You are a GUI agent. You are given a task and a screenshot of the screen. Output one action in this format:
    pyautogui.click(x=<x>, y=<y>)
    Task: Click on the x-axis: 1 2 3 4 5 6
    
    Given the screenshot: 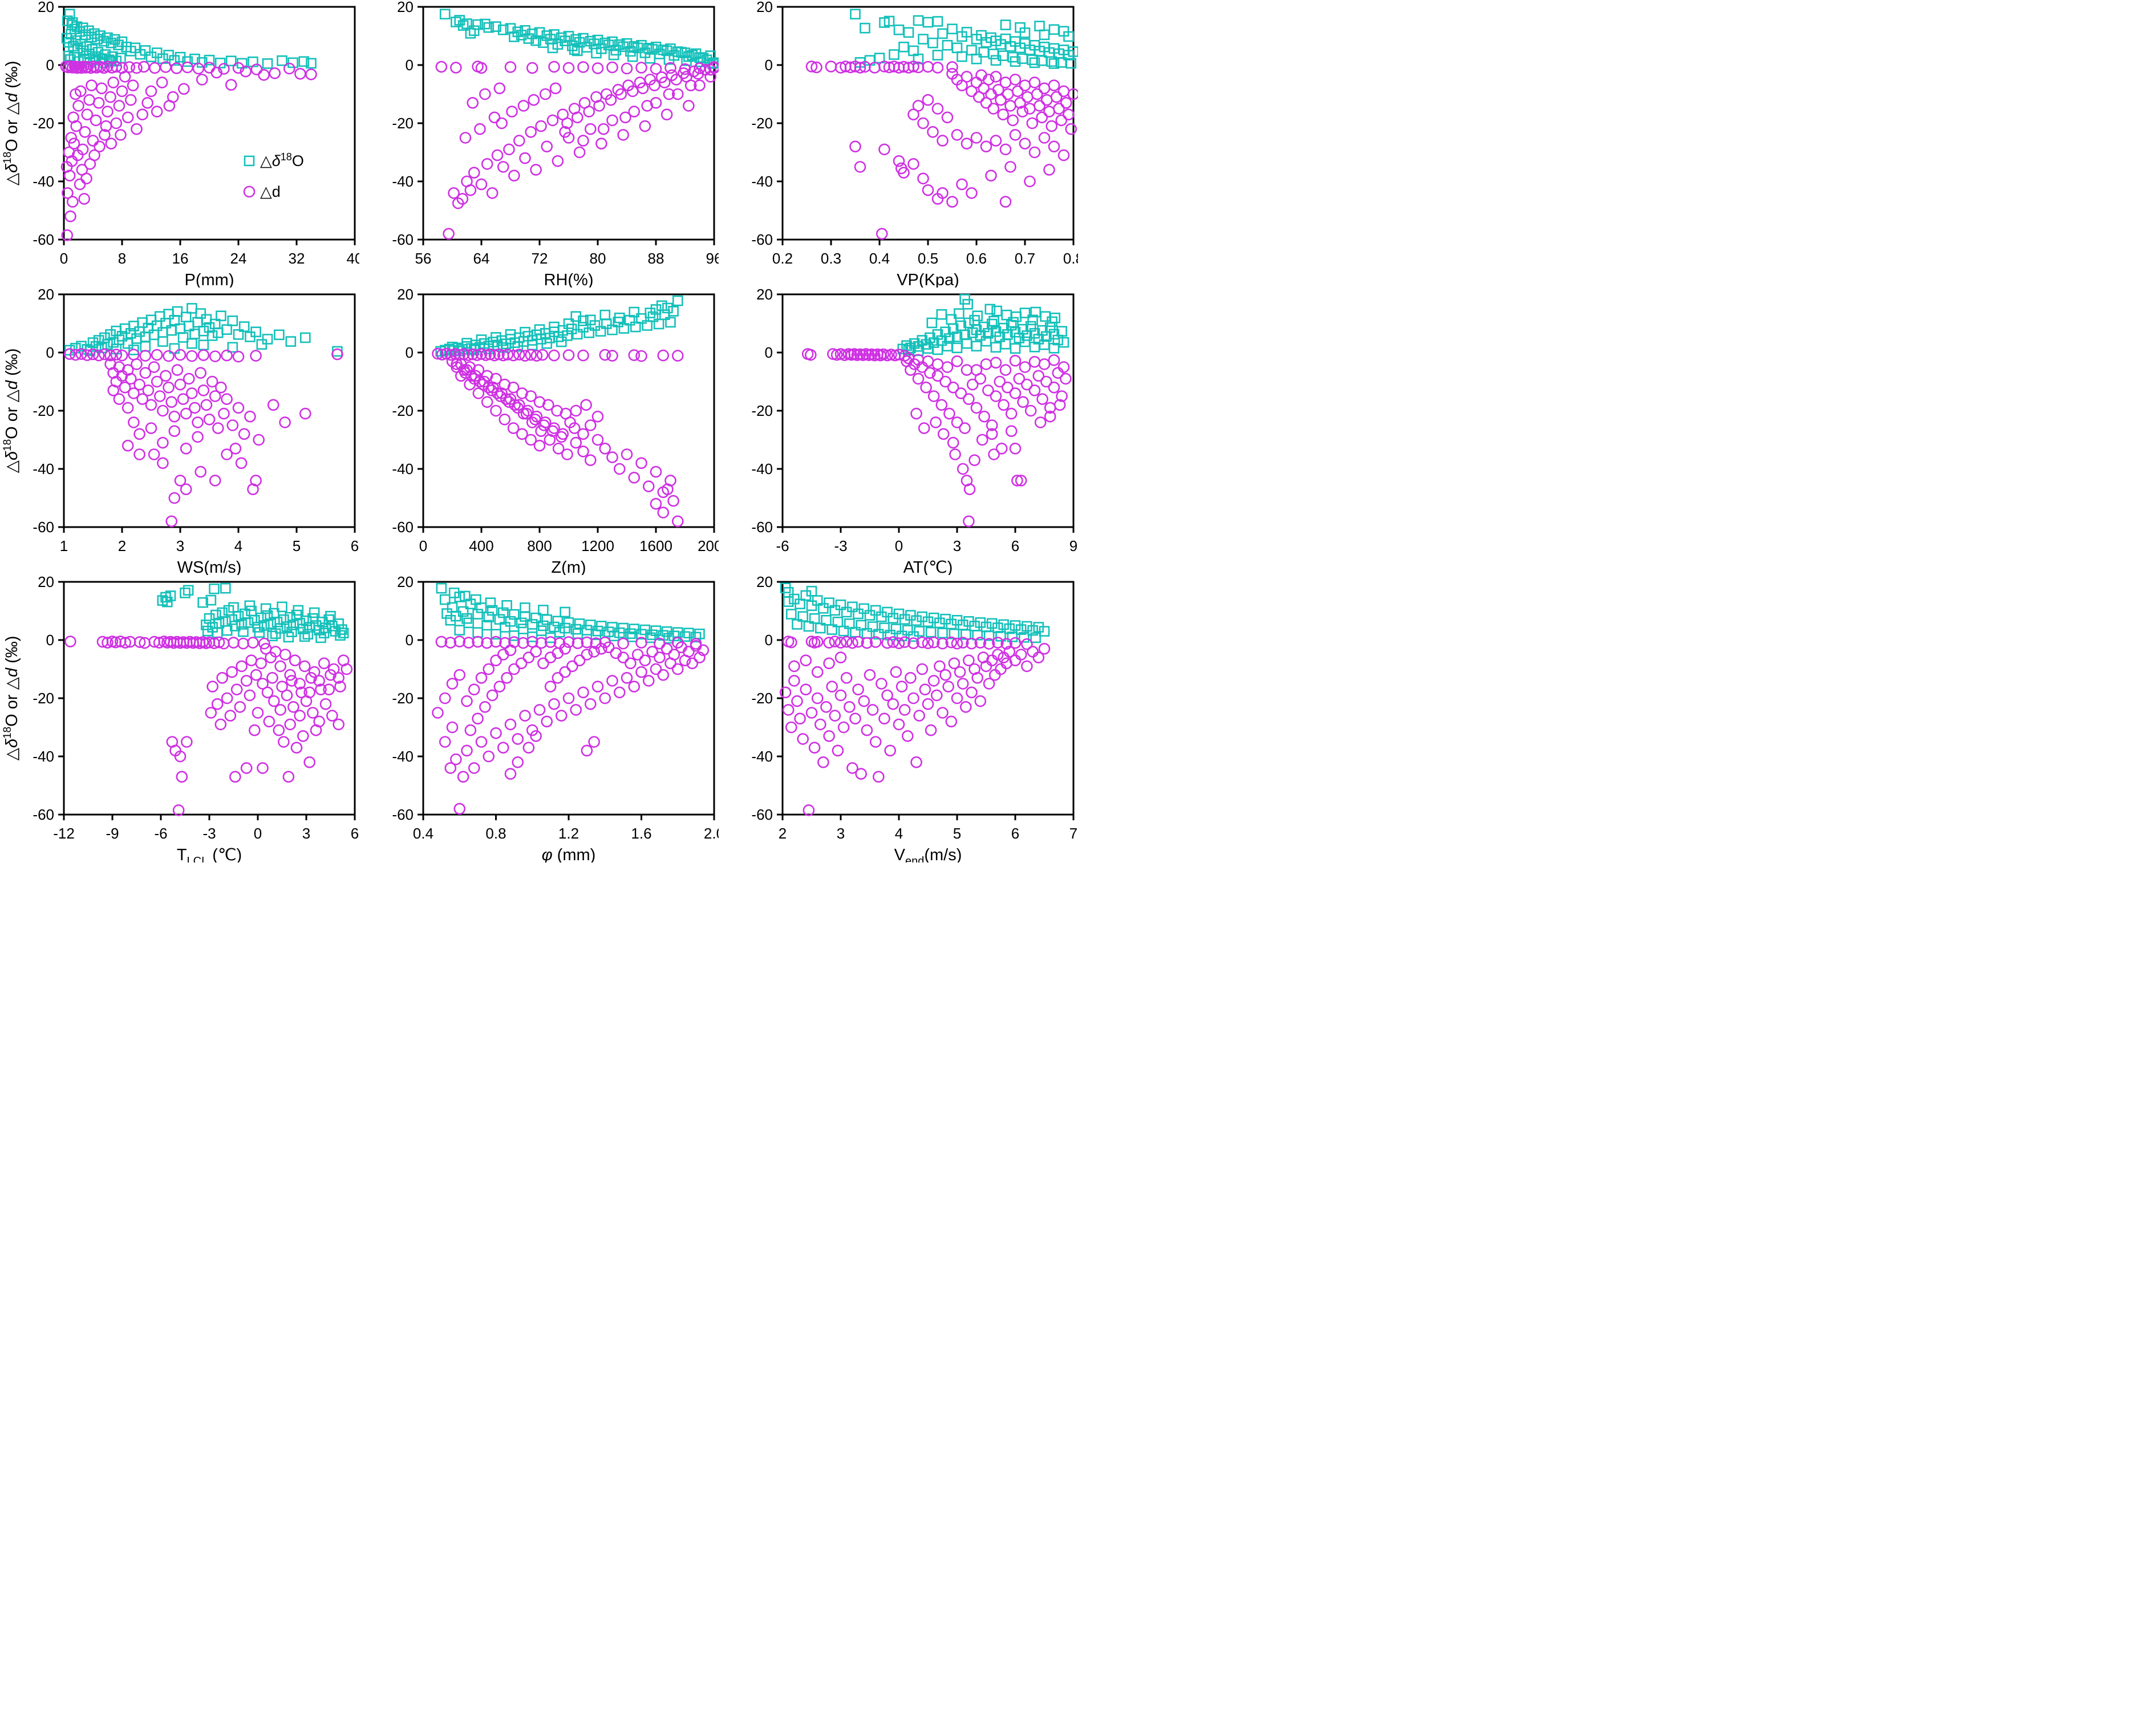 What is the action you would take?
    pyautogui.click(x=209, y=540)
    